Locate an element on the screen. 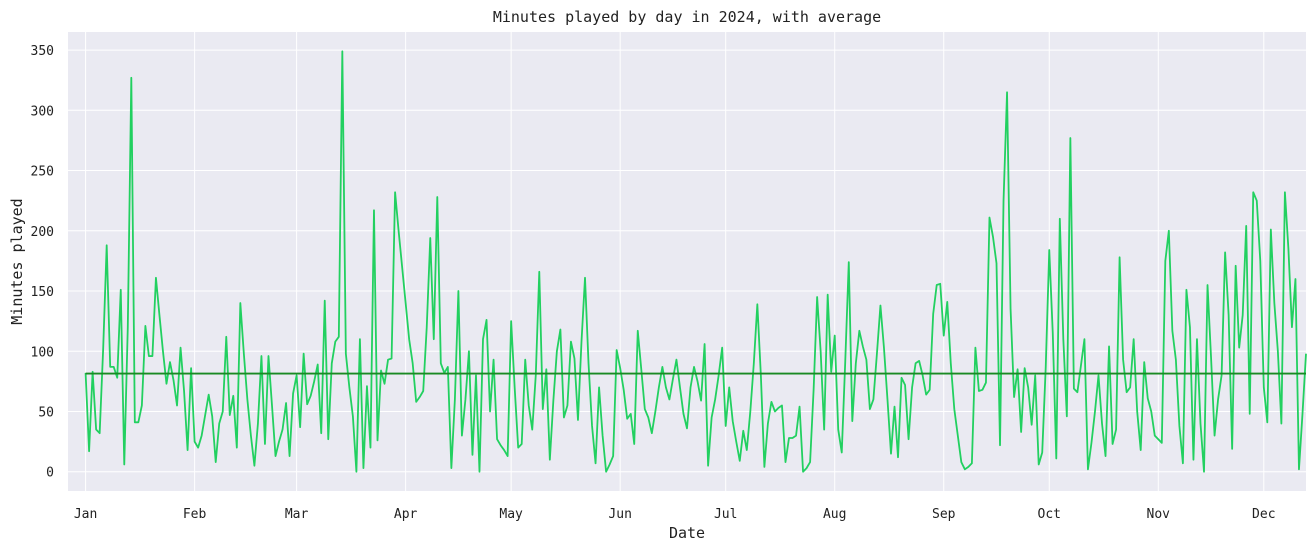 Image resolution: width=1316 pixels, height=550 pixels. y-tick-label: 100 is located at coordinates (42, 352).